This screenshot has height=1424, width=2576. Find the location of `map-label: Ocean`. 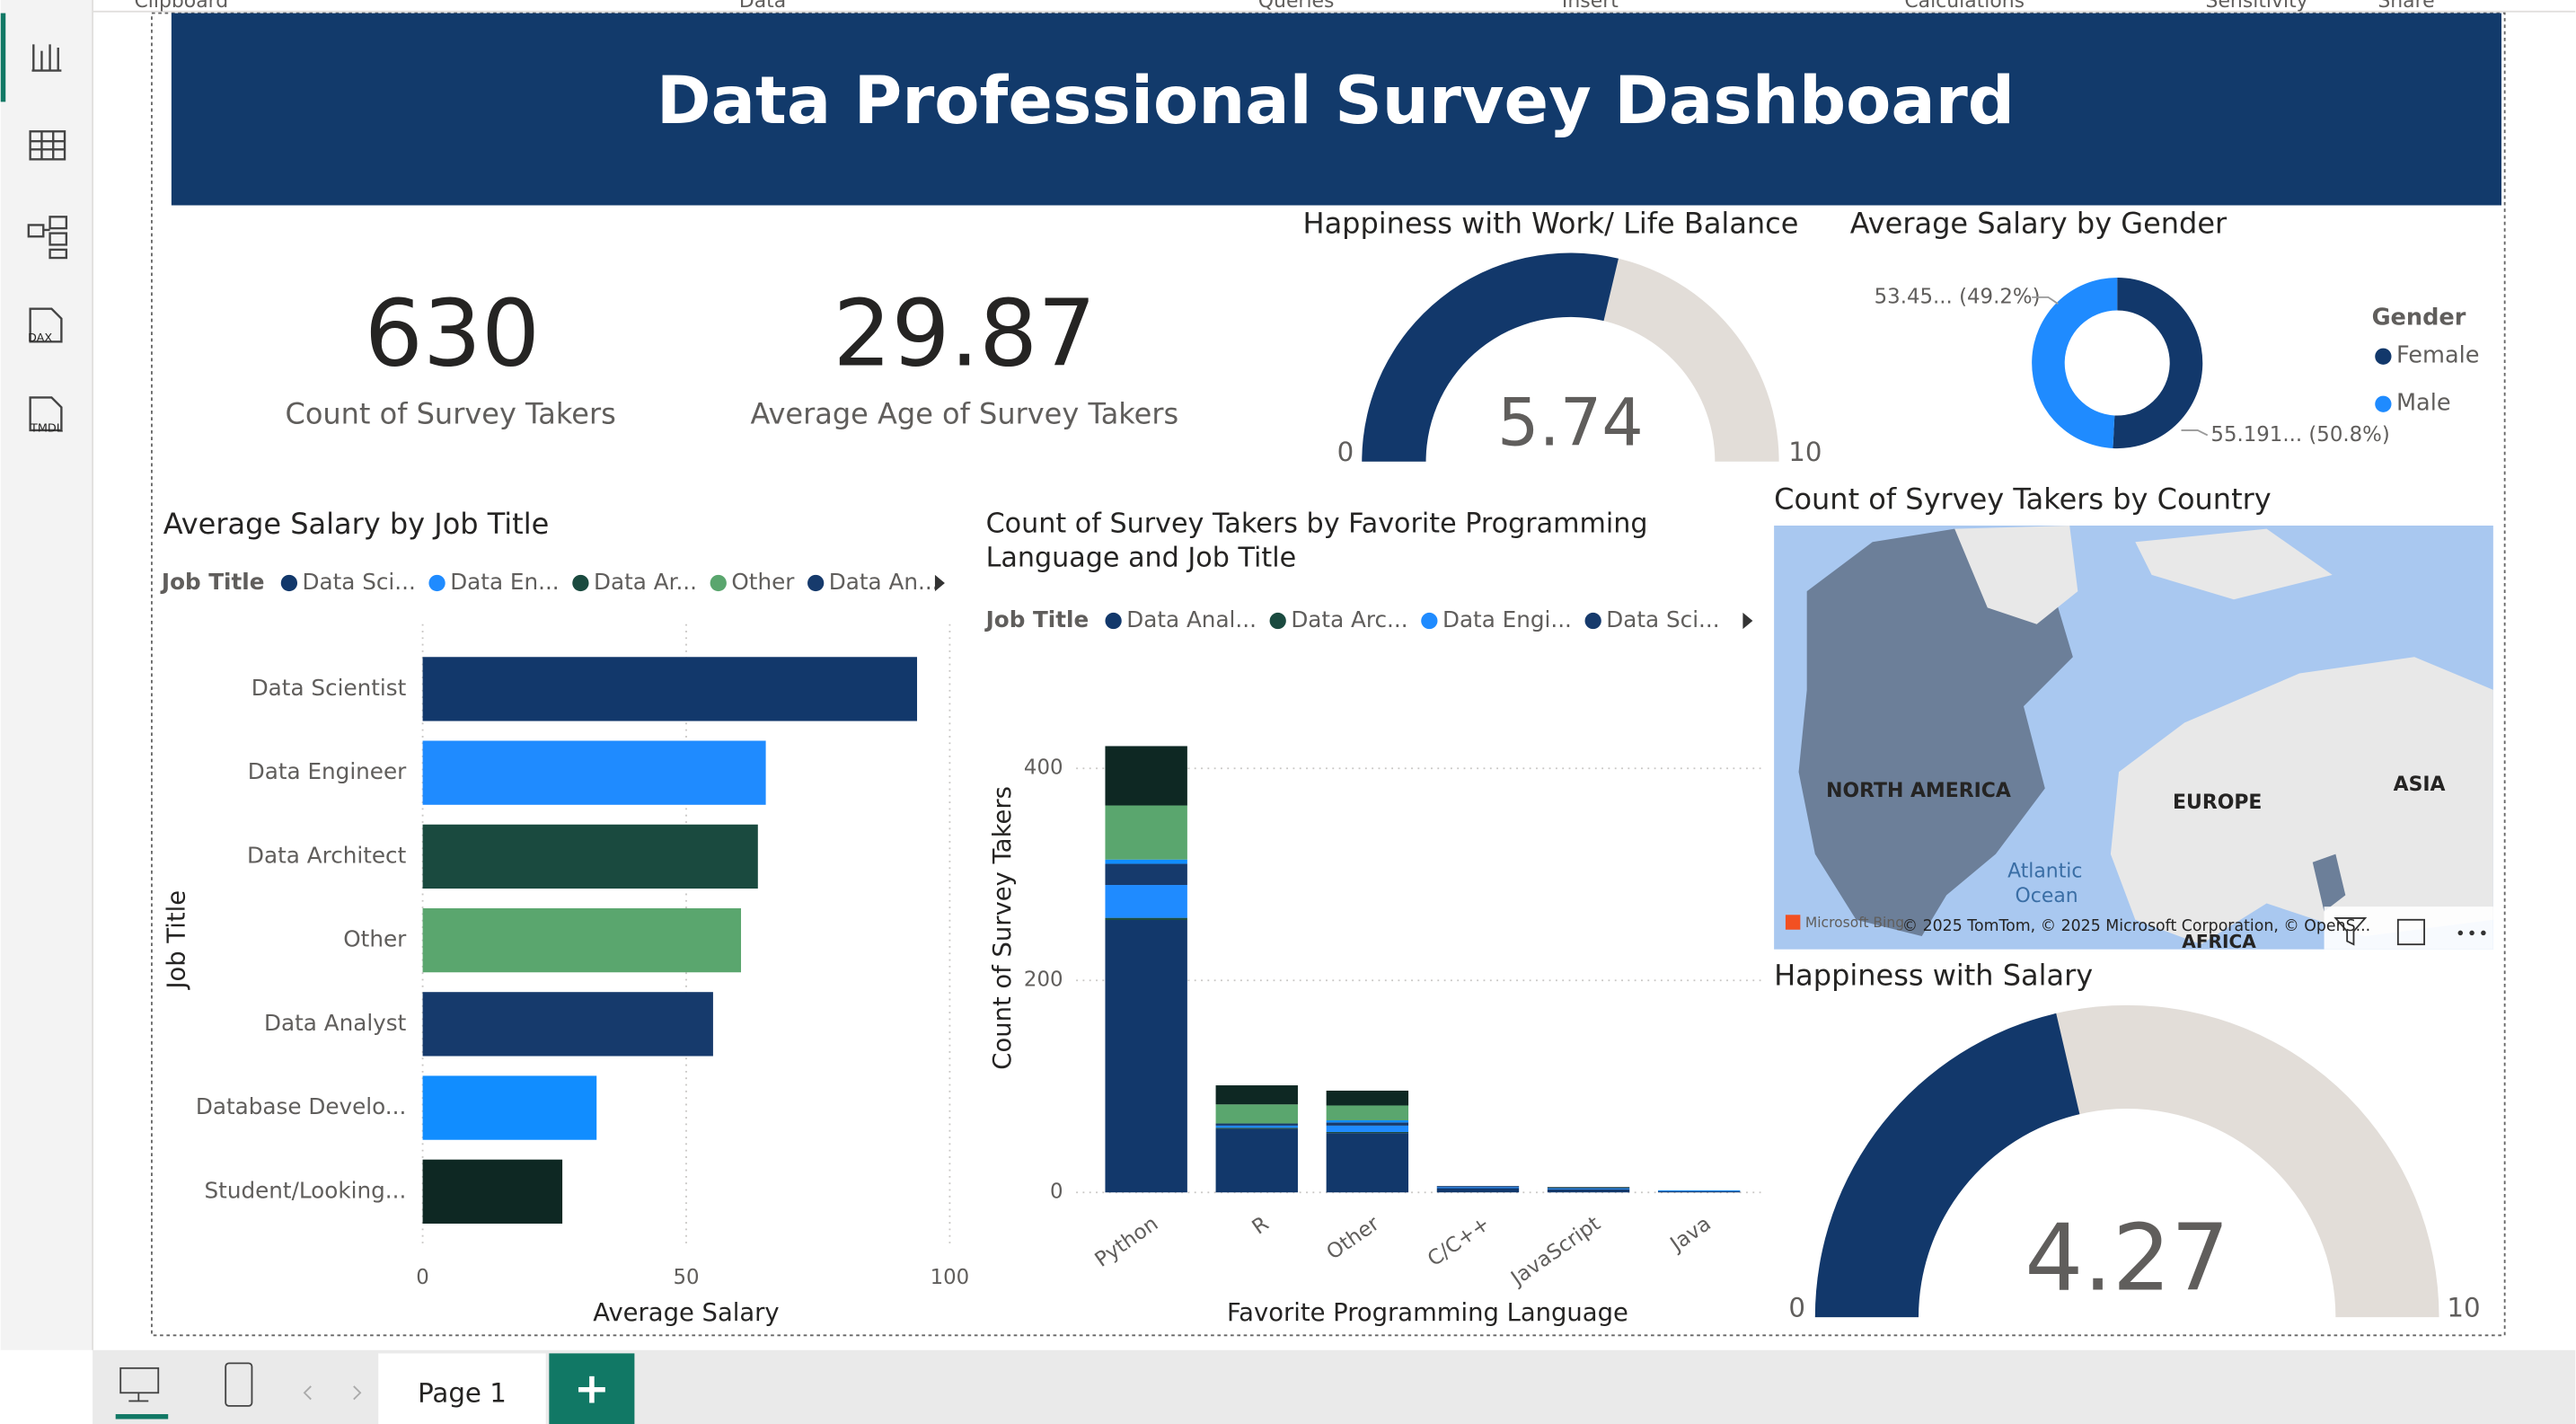

map-label: Ocean is located at coordinates (2047, 896).